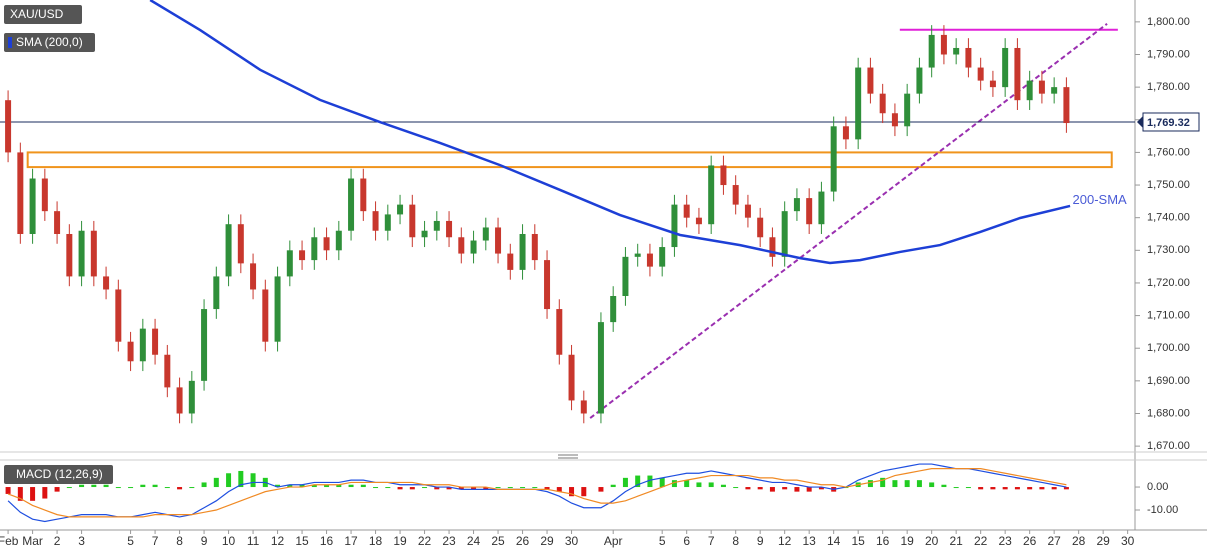 The height and width of the screenshot is (555, 1207). I want to click on y-tick-label: 1,730.00, so click(1168, 250).